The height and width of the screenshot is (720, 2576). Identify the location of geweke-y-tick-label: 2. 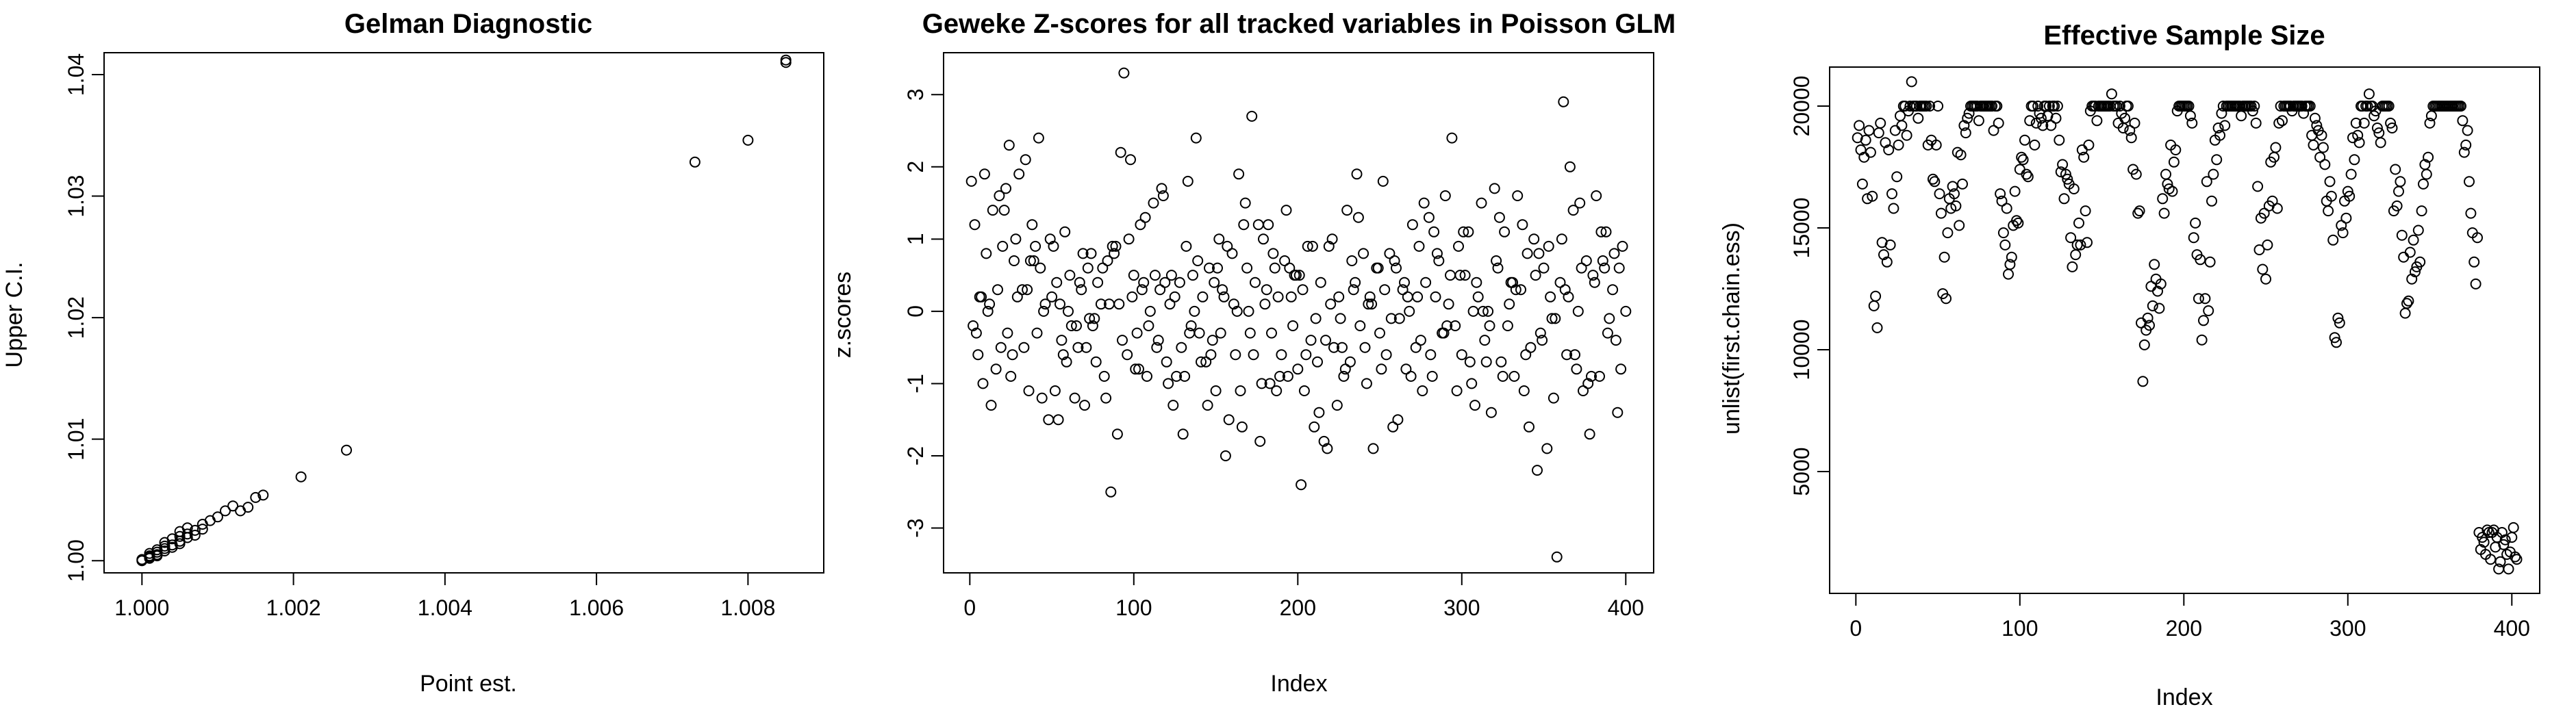
(916, 167).